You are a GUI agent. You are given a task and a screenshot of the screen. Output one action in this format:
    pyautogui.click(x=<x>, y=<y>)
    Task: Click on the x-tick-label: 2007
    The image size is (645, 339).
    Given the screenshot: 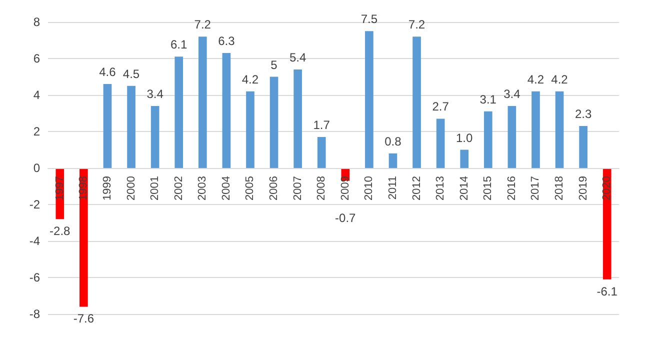 What is the action you would take?
    pyautogui.click(x=298, y=188)
    